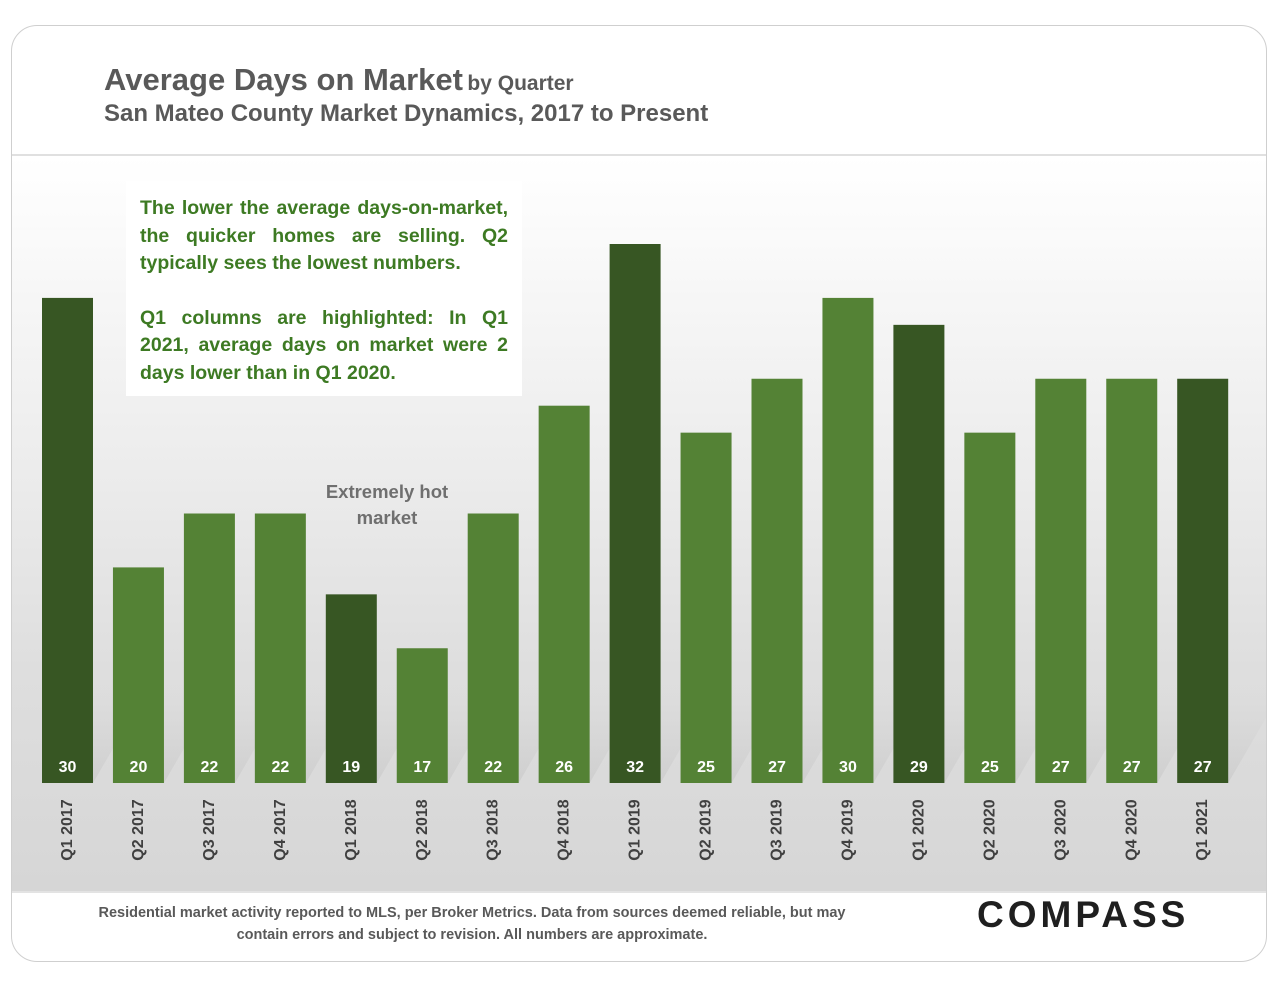 The height and width of the screenshot is (989, 1280). What do you see at coordinates (1083, 914) in the screenshot?
I see `compass-logo: COMPASS` at bounding box center [1083, 914].